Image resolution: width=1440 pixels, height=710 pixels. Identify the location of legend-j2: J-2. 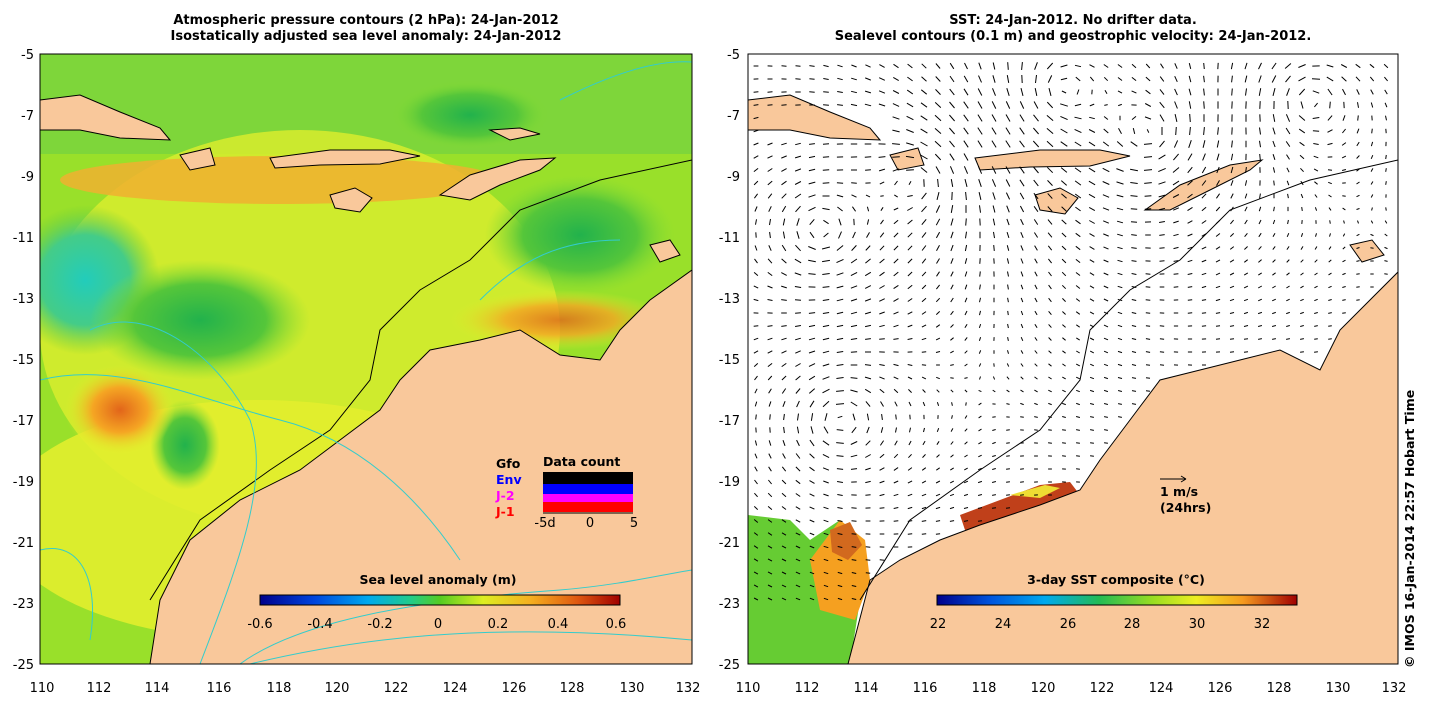
(505, 495).